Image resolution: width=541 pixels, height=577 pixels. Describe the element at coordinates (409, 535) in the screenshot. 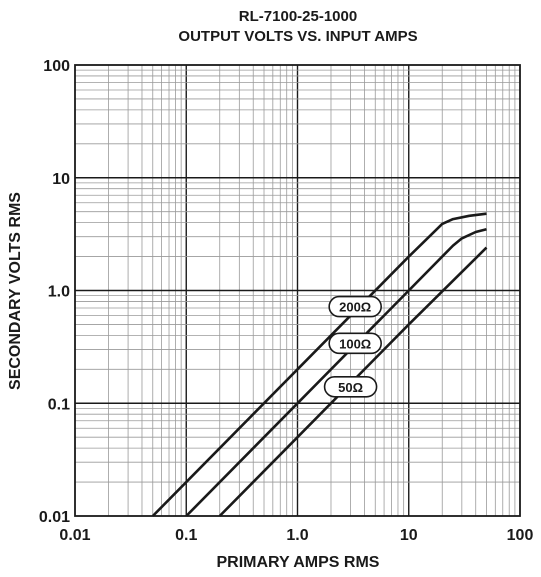

I see `x-tick-label: 10` at that location.